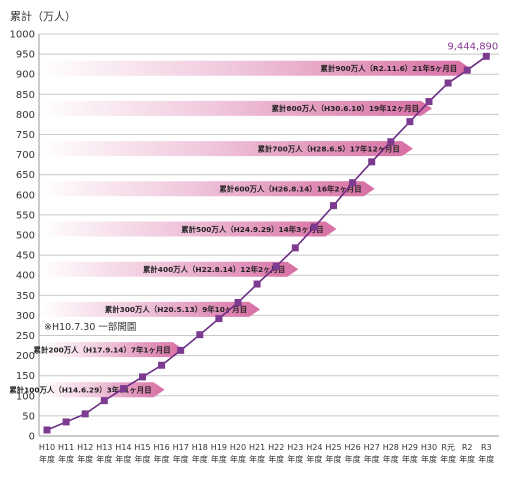 The image size is (509, 488). What do you see at coordinates (25, 135) in the screenshot?
I see `y-tick-label: 750` at bounding box center [25, 135].